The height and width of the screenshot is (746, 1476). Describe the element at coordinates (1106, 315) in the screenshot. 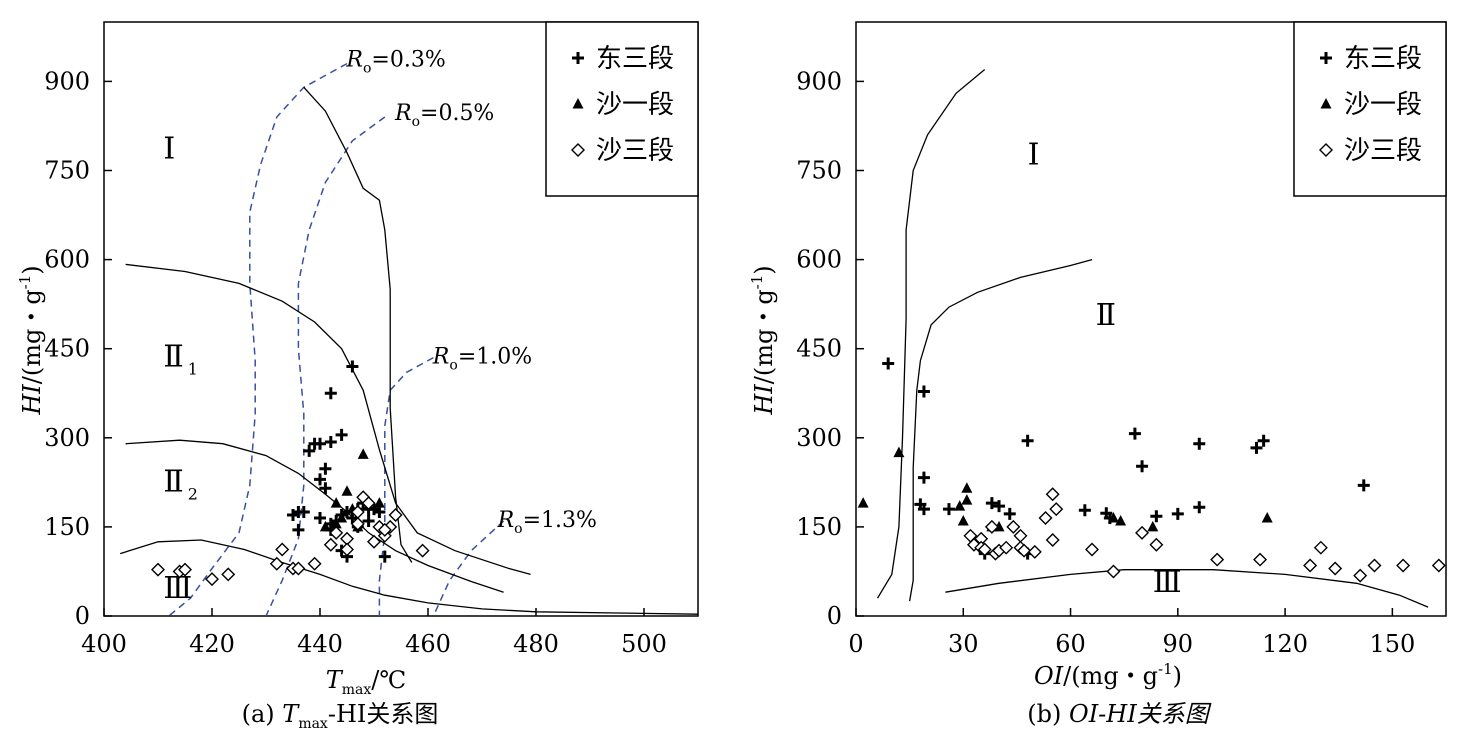

I see `panel-b-zone-label: Ⅱ` at that location.